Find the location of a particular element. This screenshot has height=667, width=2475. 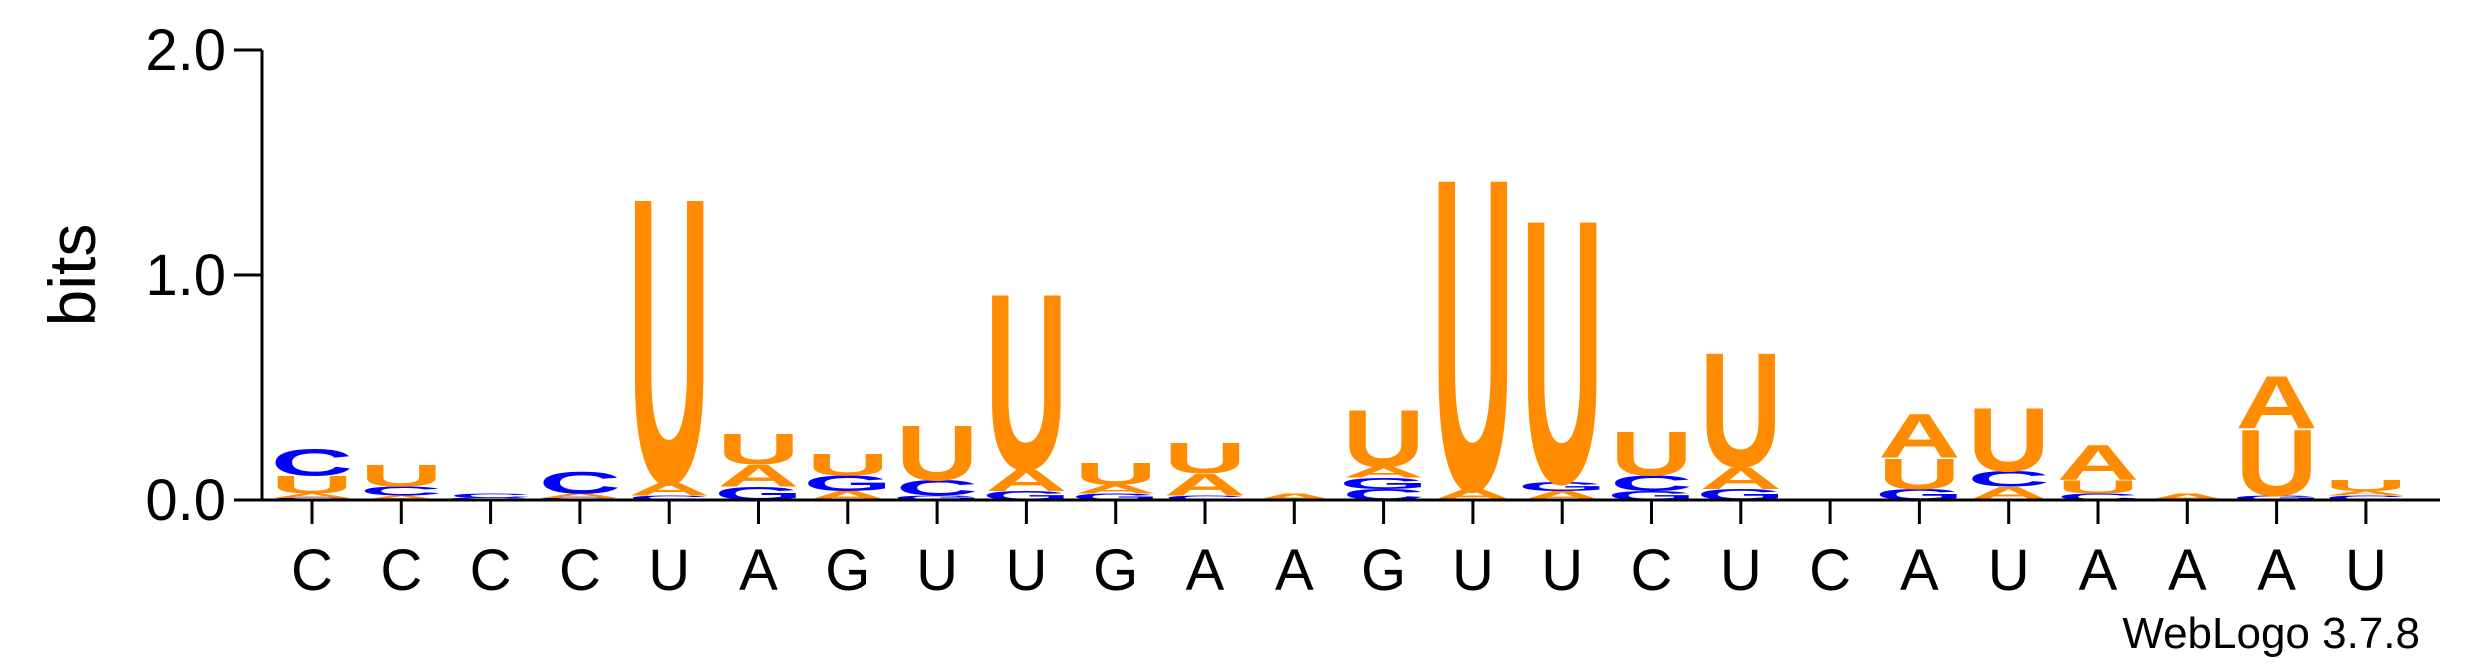

weblogo-version-label: WebLogo 3.7.8 is located at coordinates (2271, 633).